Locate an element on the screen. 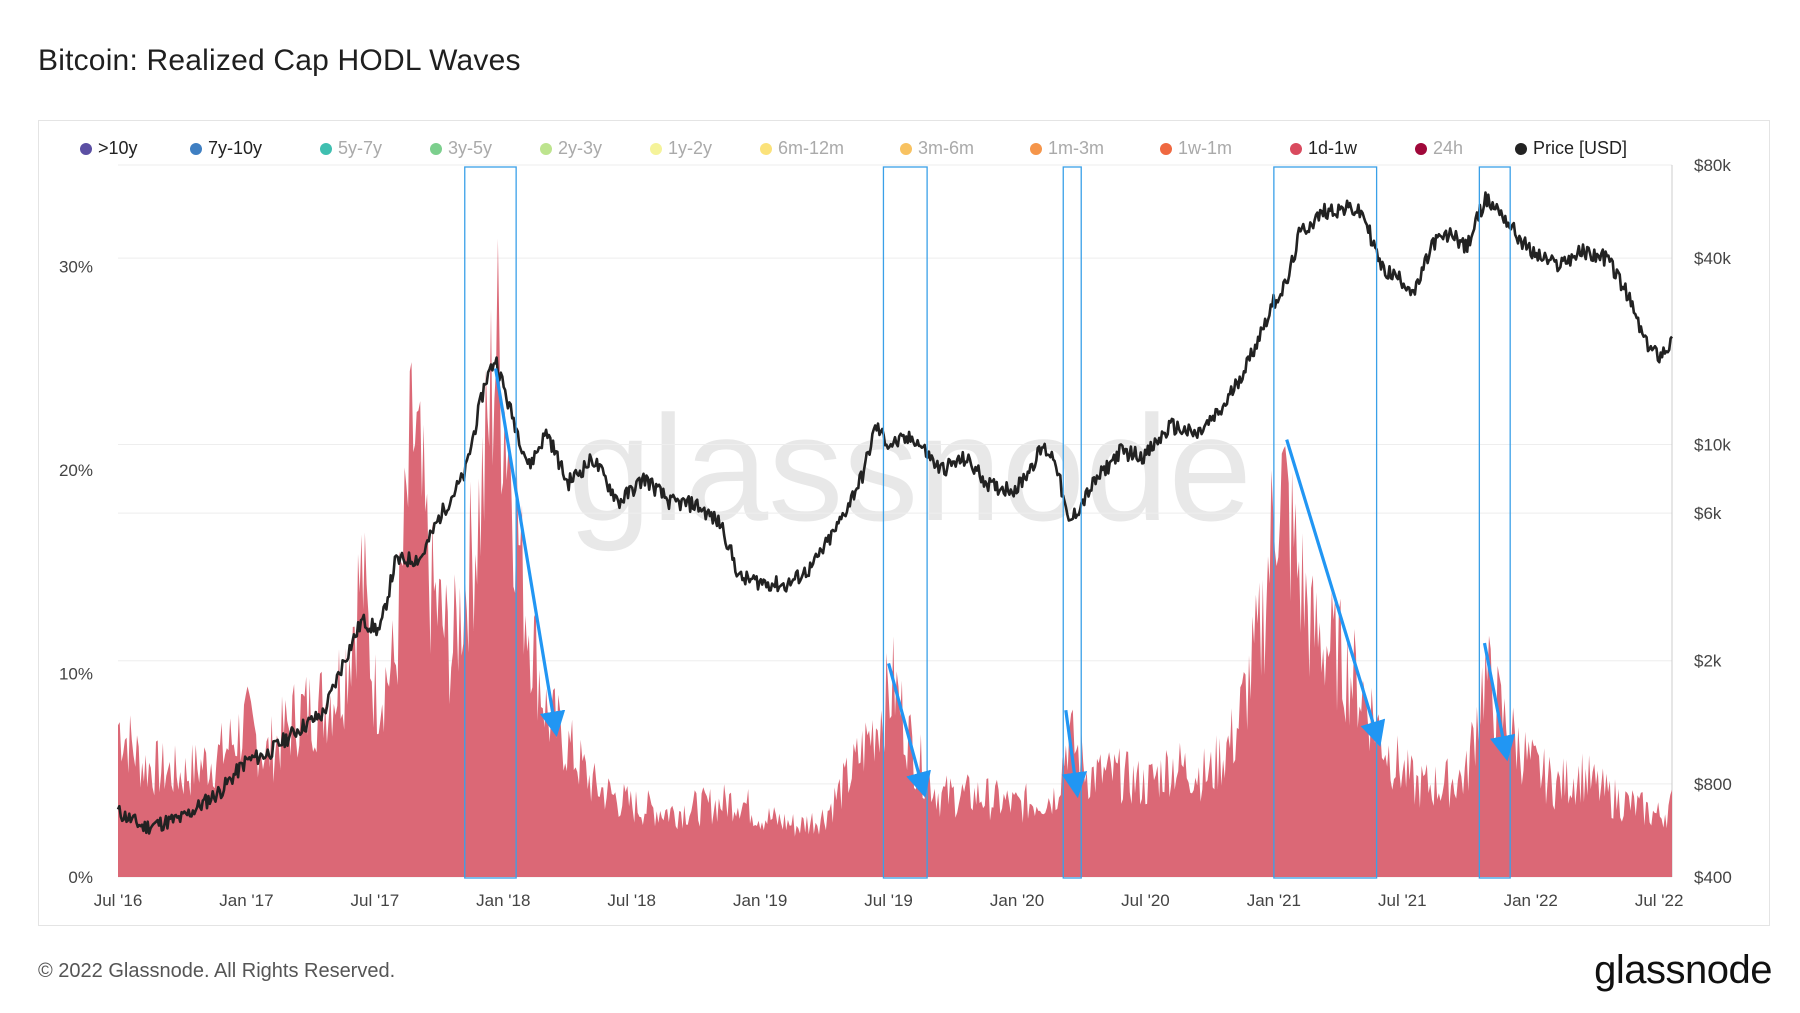 This screenshot has width=1800, height=1013. legend-item-2y-3y: 2y-3y is located at coordinates (595, 148).